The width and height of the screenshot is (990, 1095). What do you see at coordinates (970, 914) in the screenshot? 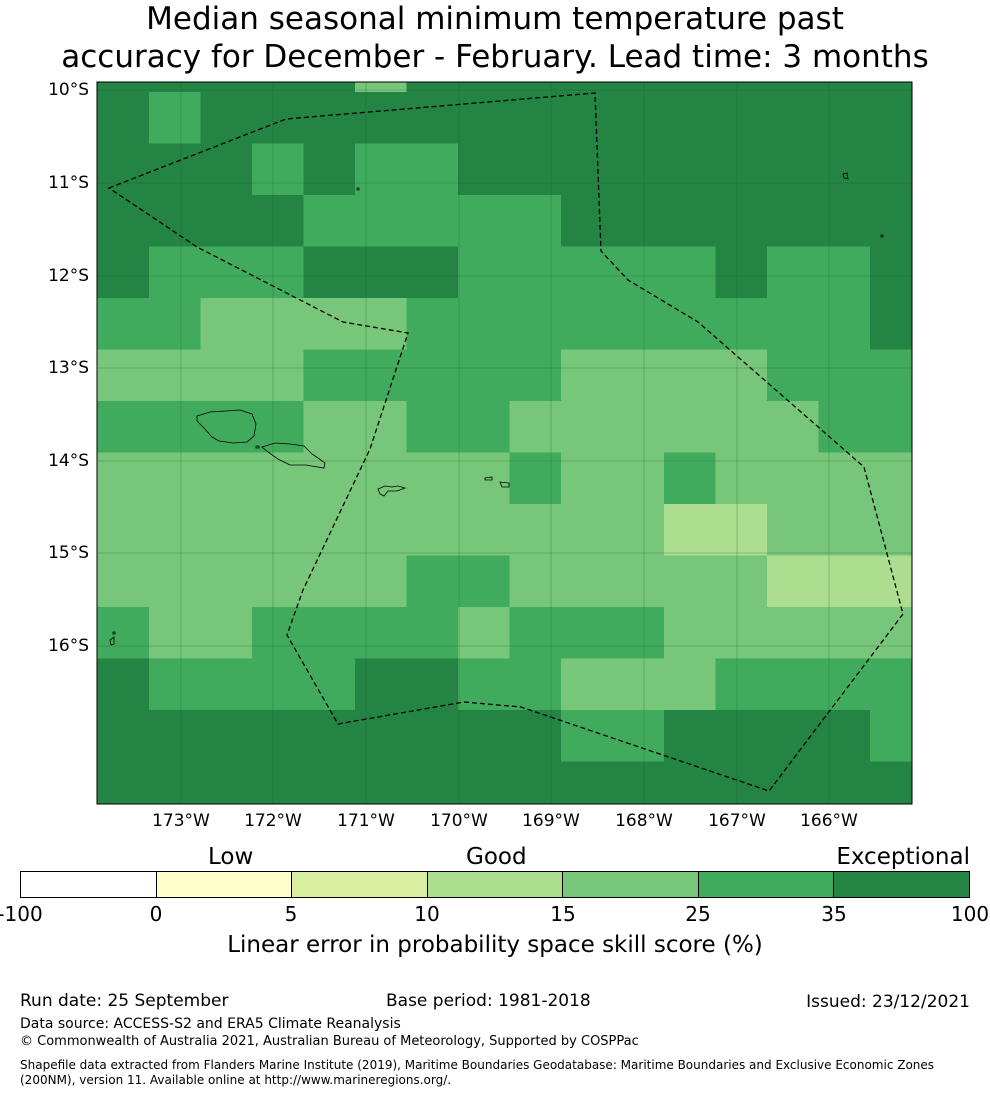
I see `colorbar-tick-label: 100` at bounding box center [970, 914].